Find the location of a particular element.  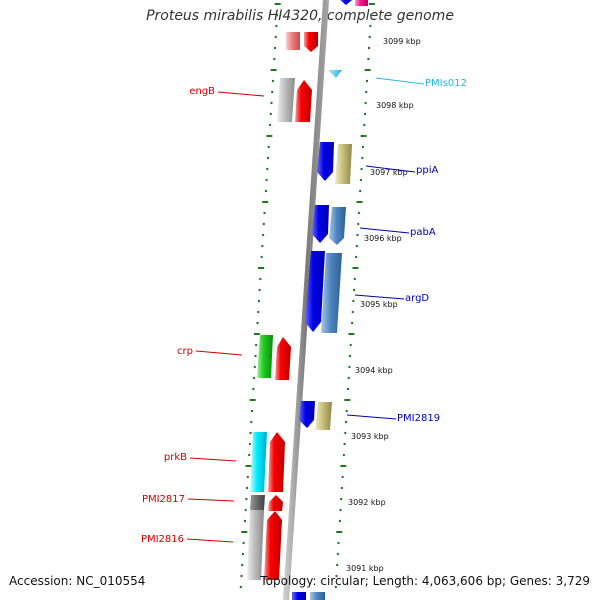

leader-PMI2819 is located at coordinates (371, 417).